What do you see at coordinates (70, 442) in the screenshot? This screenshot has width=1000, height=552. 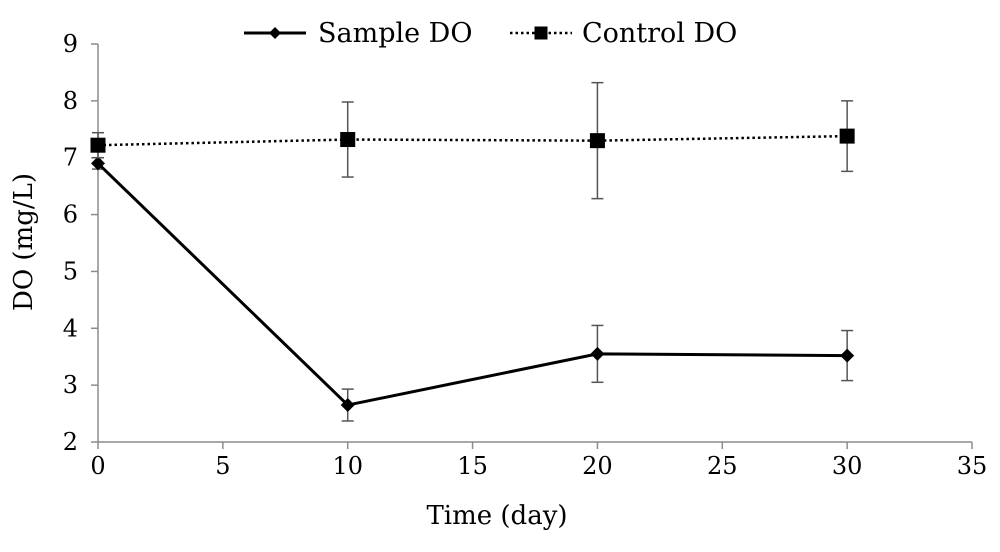 I see `y-tick-label: 2` at bounding box center [70, 442].